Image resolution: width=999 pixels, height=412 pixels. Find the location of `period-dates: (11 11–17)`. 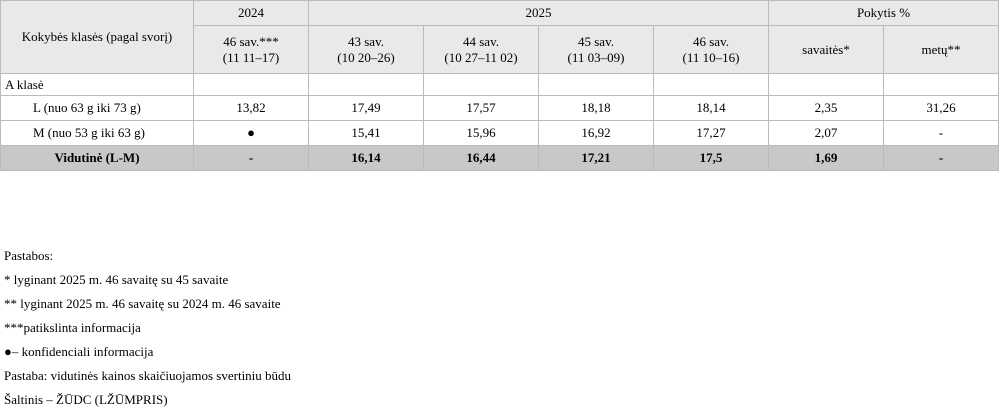

period-dates: (11 11–17) is located at coordinates (251, 57).